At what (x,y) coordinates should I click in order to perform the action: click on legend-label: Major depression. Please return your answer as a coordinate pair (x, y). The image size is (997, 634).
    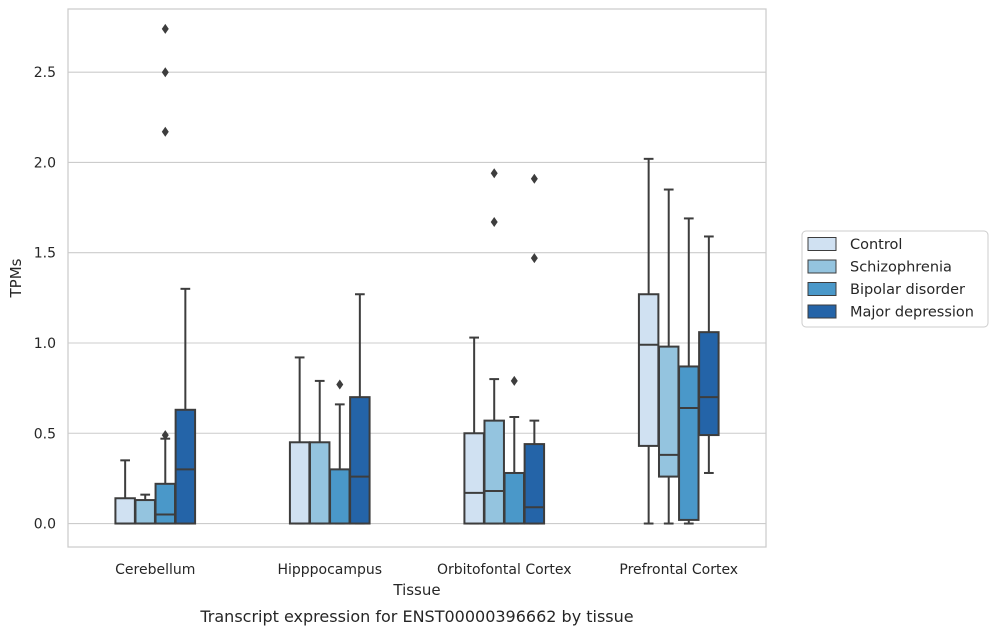
    Looking at the image, I should click on (912, 313).